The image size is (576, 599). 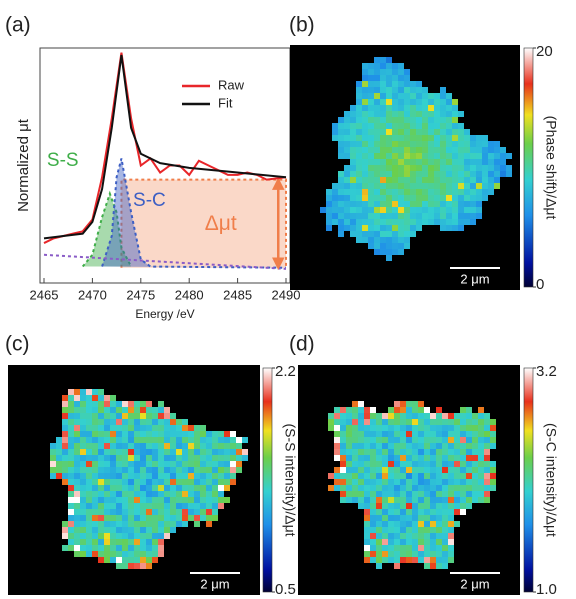 What do you see at coordinates (194, 213) in the screenshot?
I see `component-area` at bounding box center [194, 213].